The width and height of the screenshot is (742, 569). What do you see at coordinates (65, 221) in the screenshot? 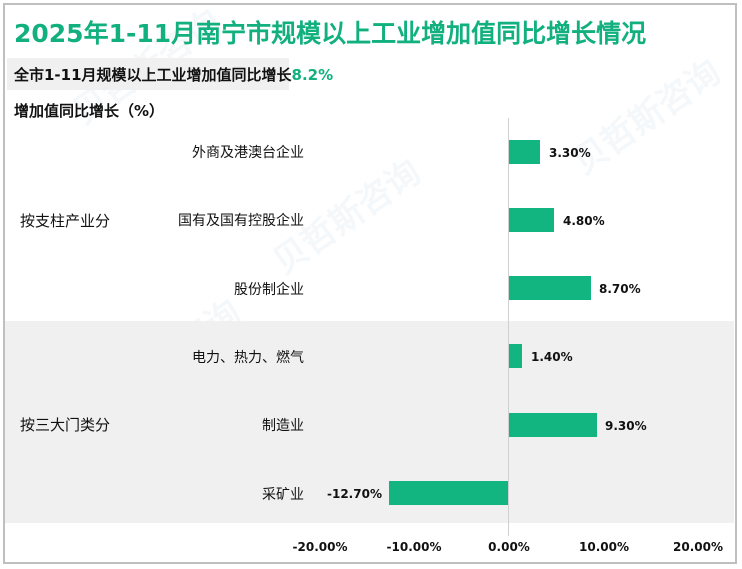
I see `group-label-pillar: 按支柱产业分` at bounding box center [65, 221].